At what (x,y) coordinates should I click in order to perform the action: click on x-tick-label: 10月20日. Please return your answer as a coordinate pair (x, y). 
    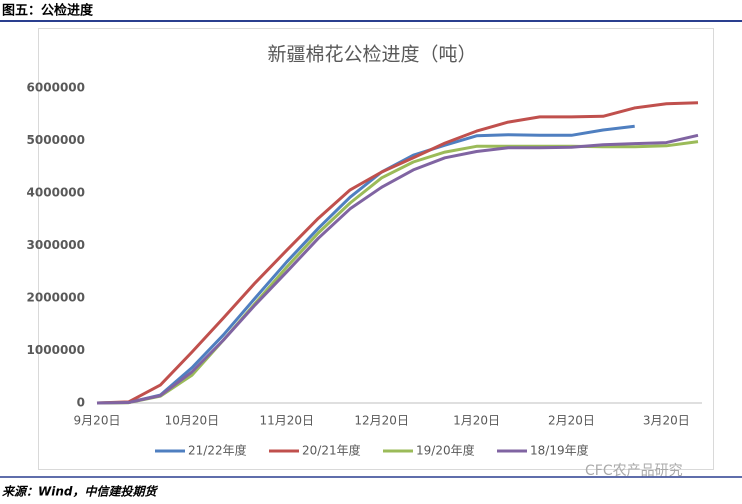
    Looking at the image, I should click on (192, 421).